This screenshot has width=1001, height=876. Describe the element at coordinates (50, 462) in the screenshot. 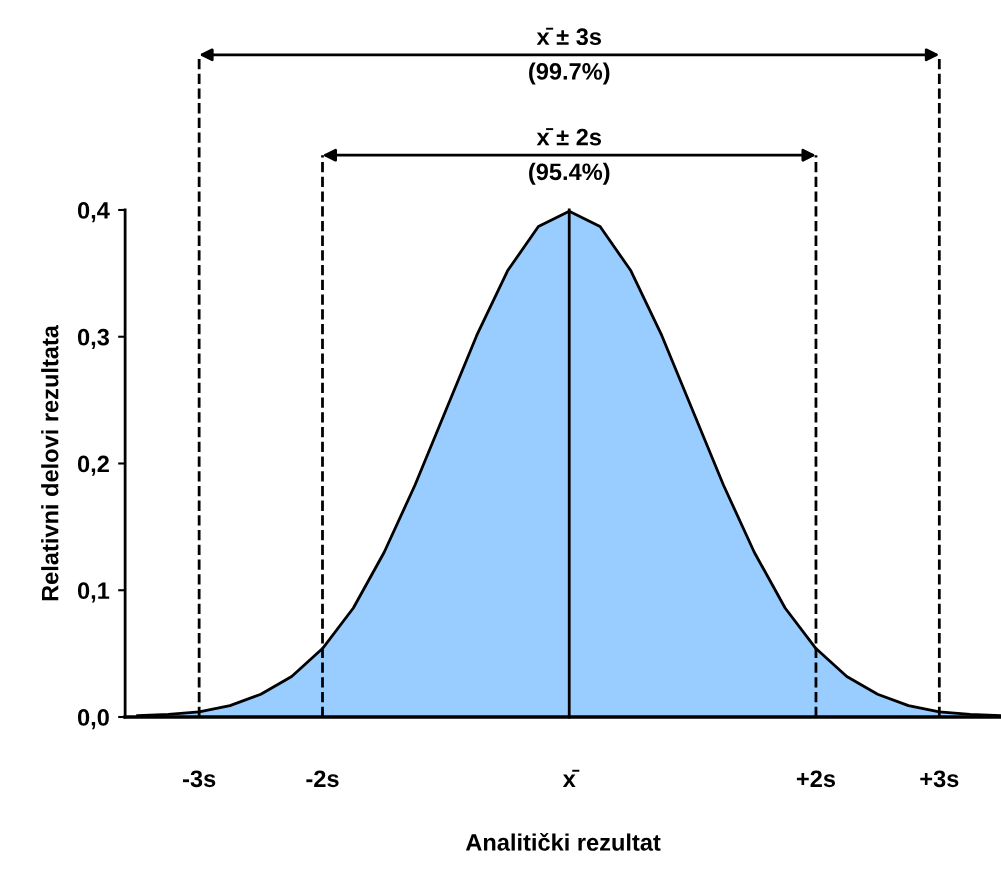

I see `y-axis-title: Relativni delovi rezultata` at that location.